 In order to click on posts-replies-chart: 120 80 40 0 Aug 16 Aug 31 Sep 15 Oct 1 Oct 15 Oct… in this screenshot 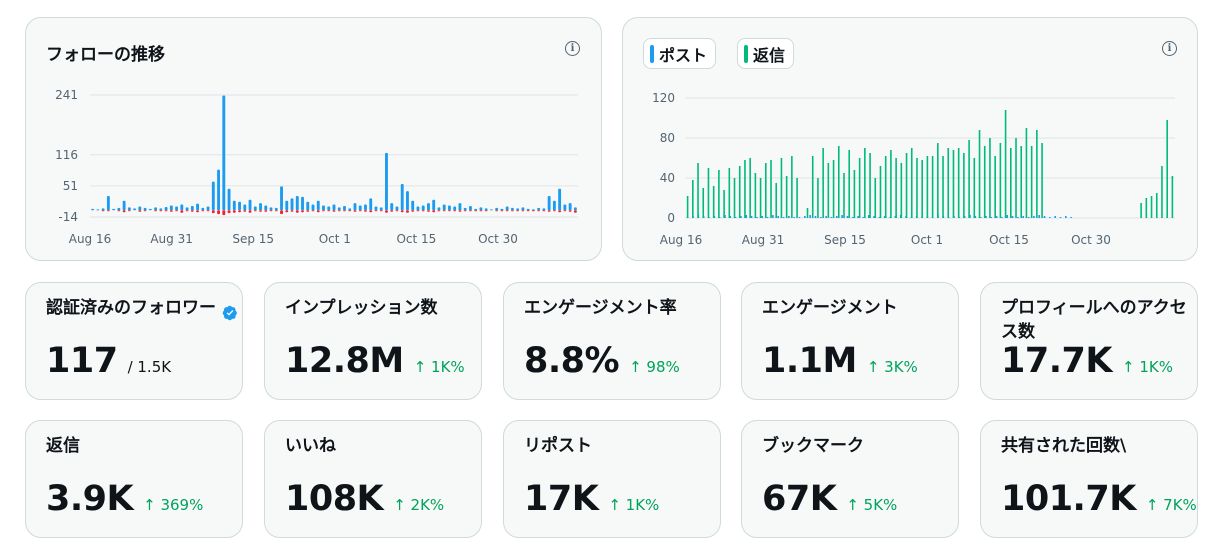, I will do `click(913, 169)`.